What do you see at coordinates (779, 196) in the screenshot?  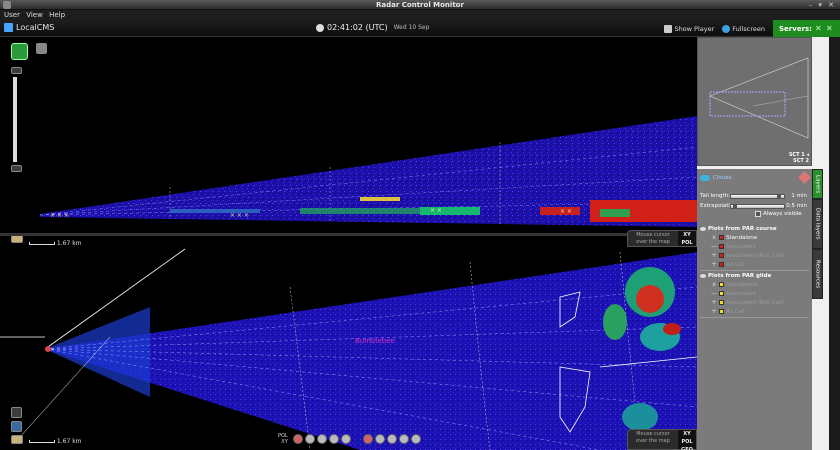 I see `tail-length-knob` at bounding box center [779, 196].